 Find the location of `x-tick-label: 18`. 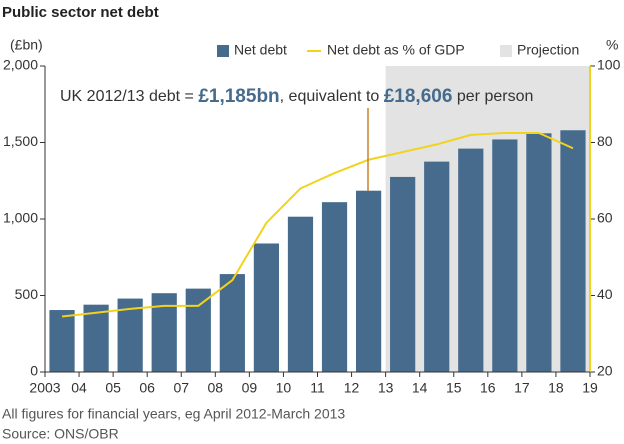

x-tick-label: 18 is located at coordinates (556, 388).